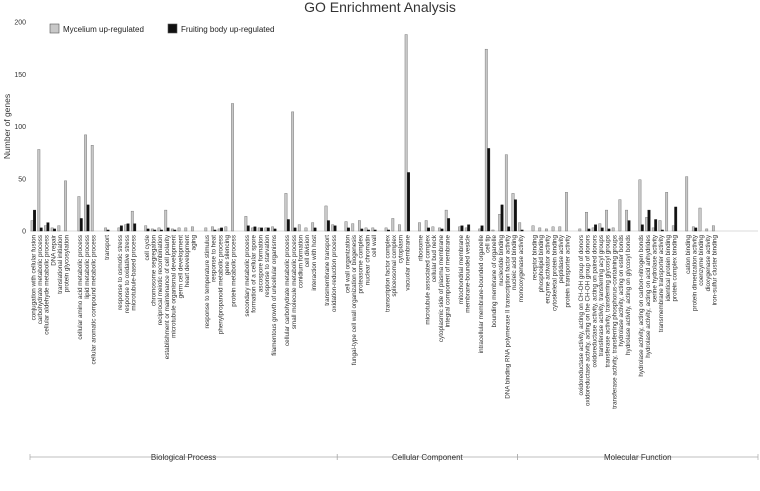  Describe the element at coordinates (183, 457) in the screenshot. I see `group-label: Biological Process` at that location.